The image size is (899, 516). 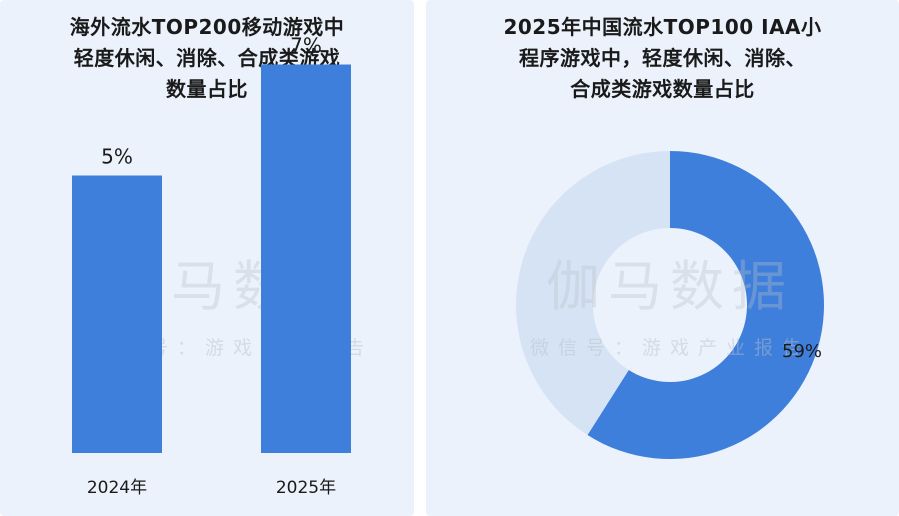 I want to click on category-label-0: 2024年, so click(x=117, y=488).